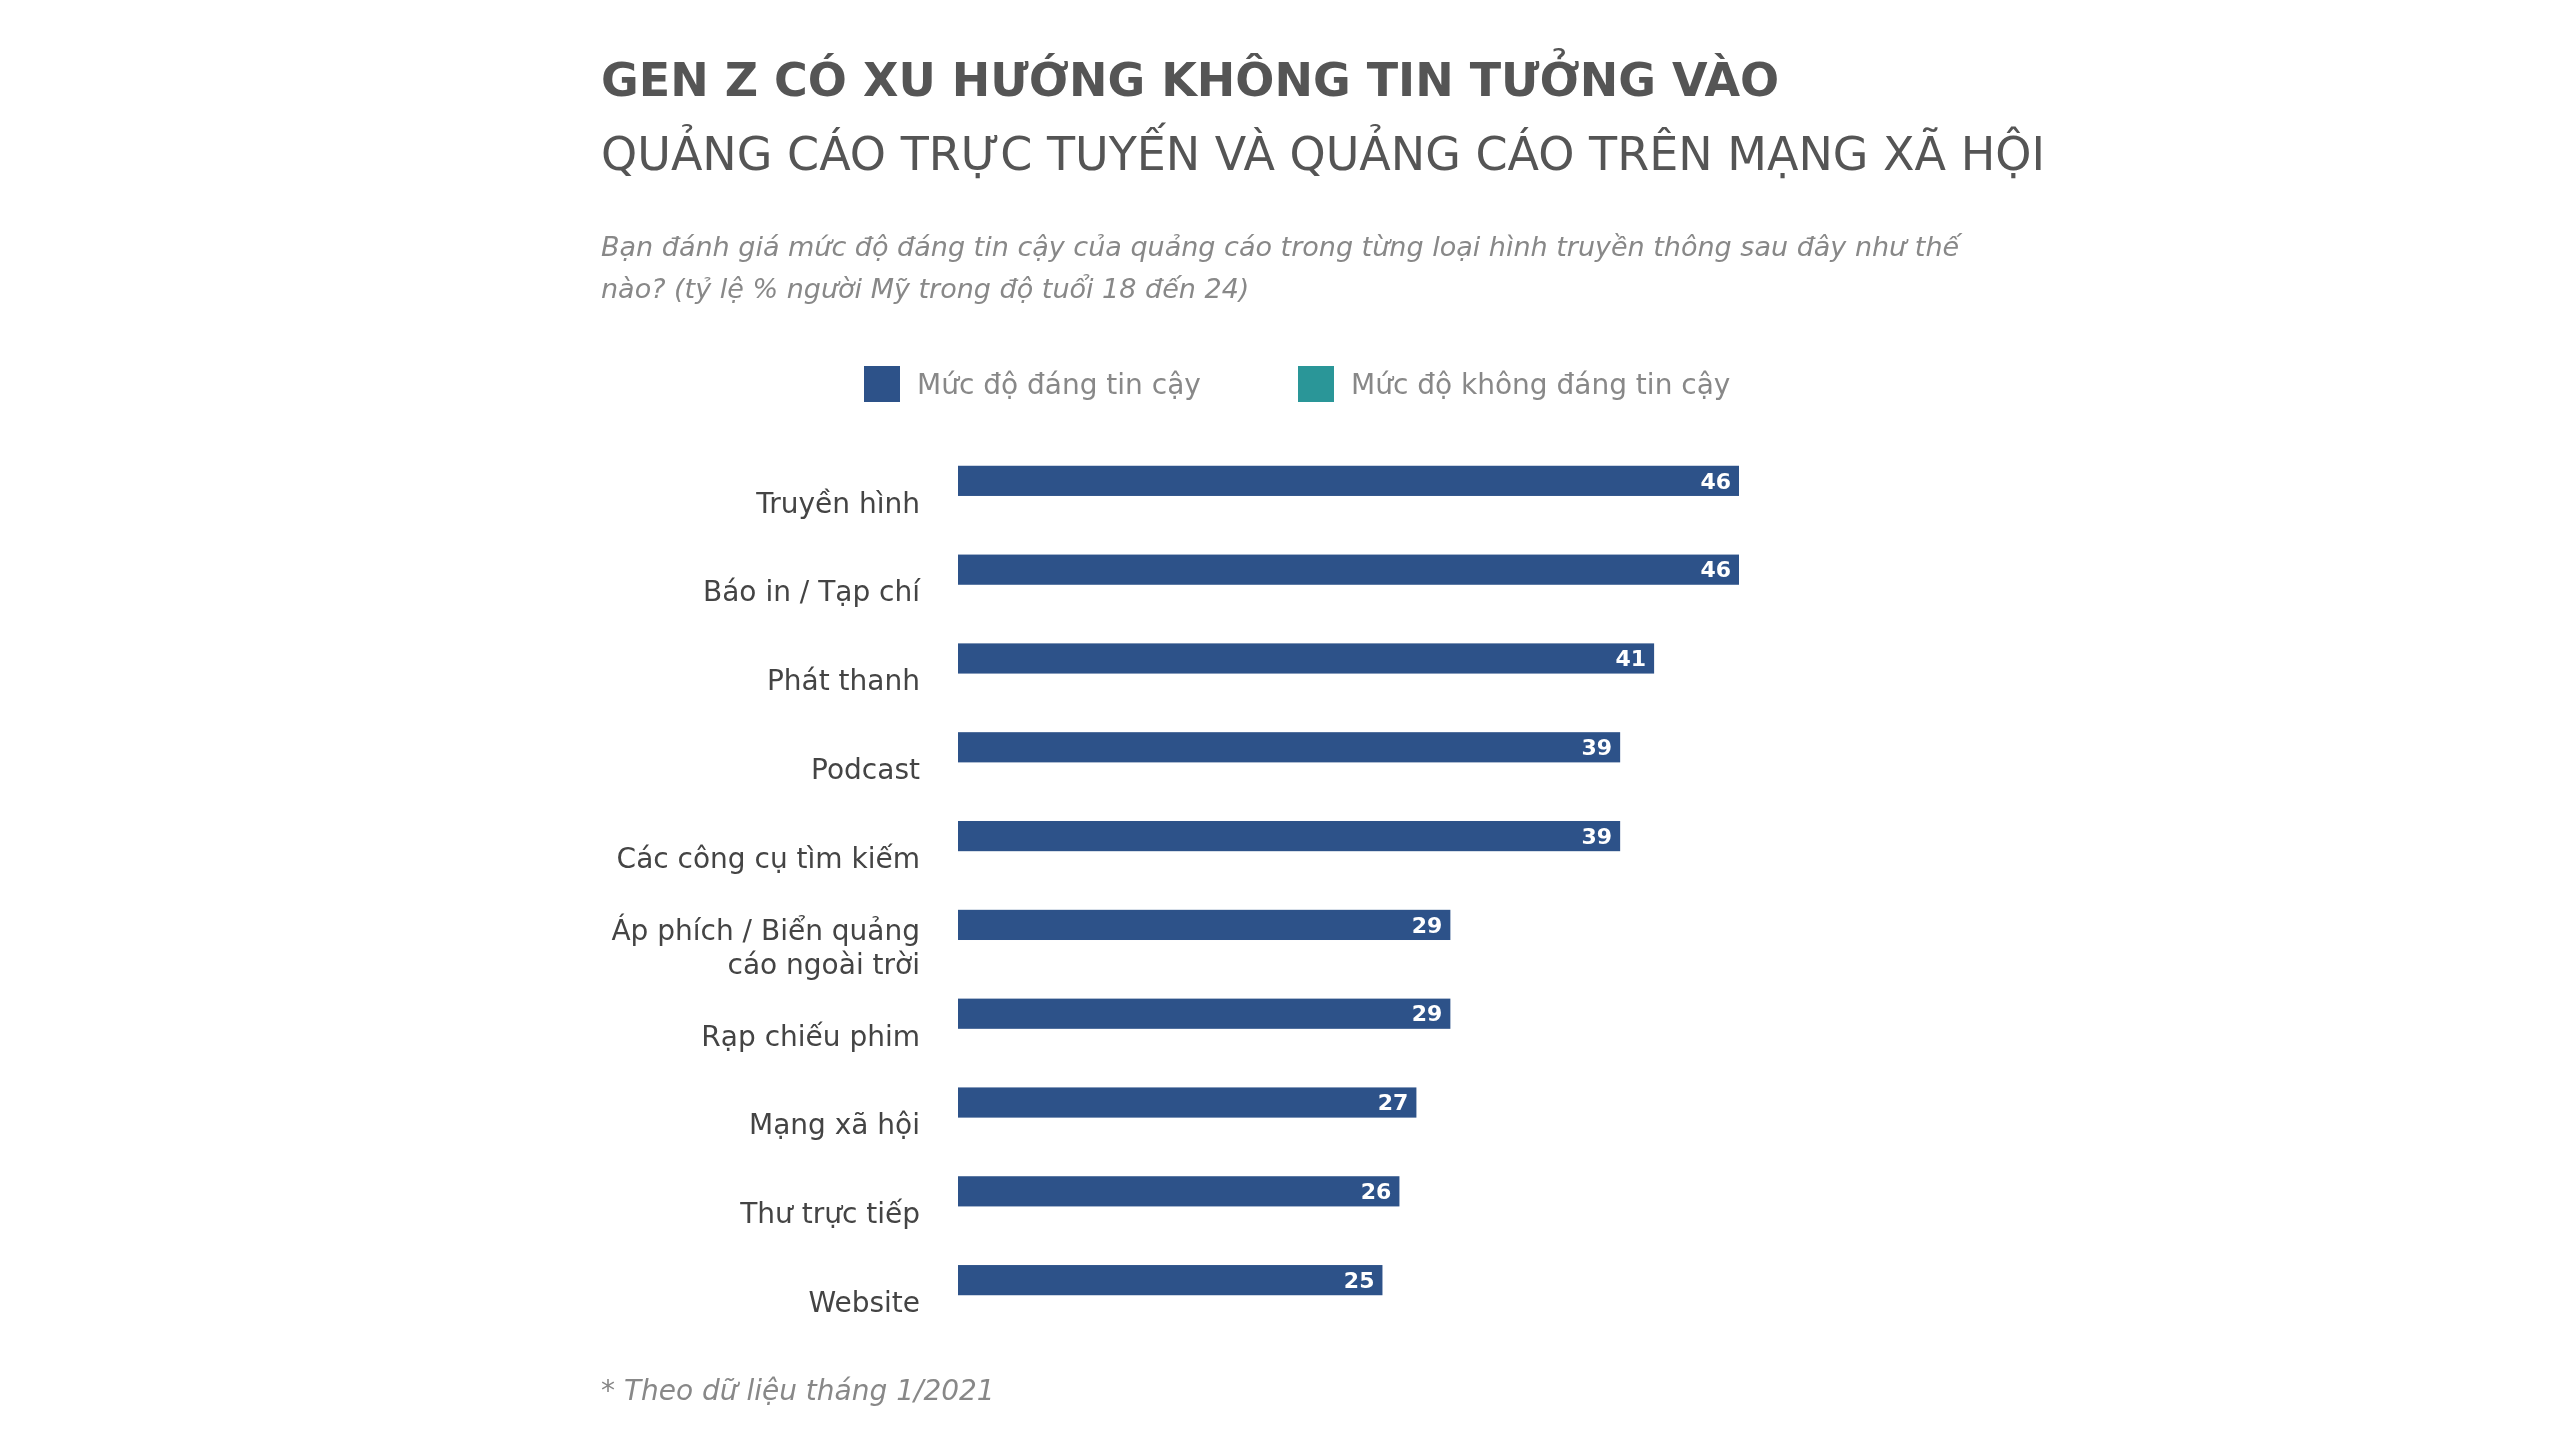  Describe the element at coordinates (768, 858) in the screenshot. I see `y-tick-label: Các công cụ tìm kiếm` at that location.